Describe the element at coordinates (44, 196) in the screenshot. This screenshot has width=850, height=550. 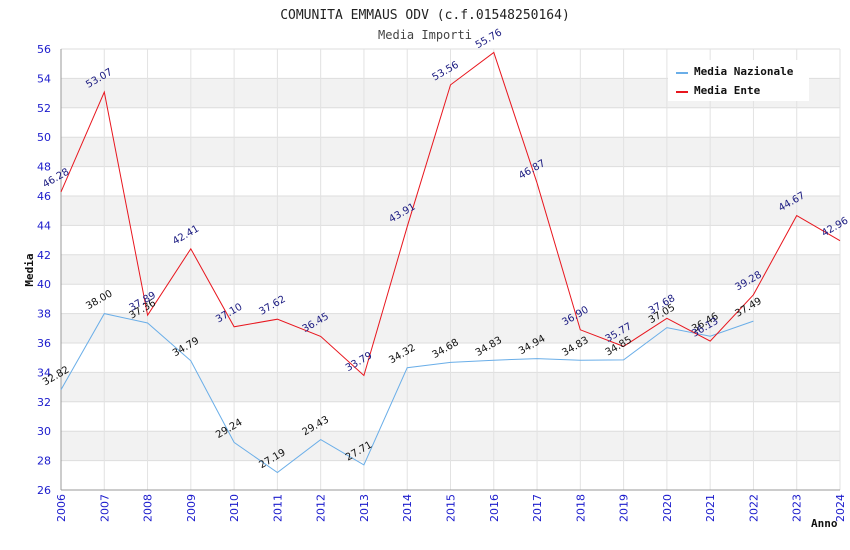
I see `y-tick-label: 46` at that location.